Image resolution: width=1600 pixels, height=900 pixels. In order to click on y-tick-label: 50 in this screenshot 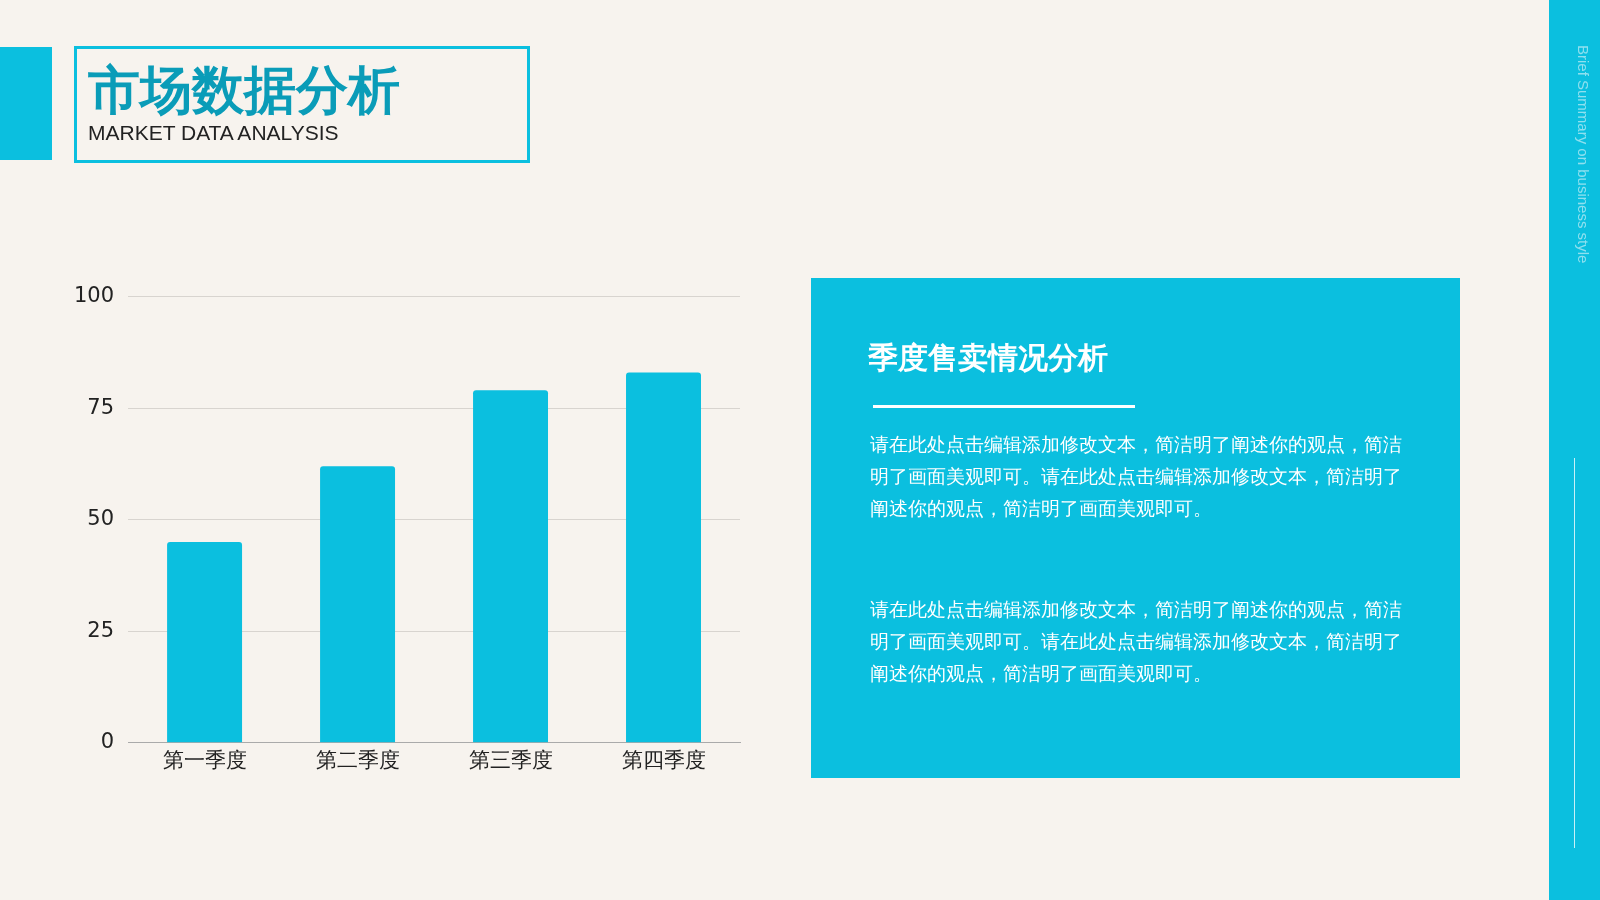, I will do `click(101, 518)`.